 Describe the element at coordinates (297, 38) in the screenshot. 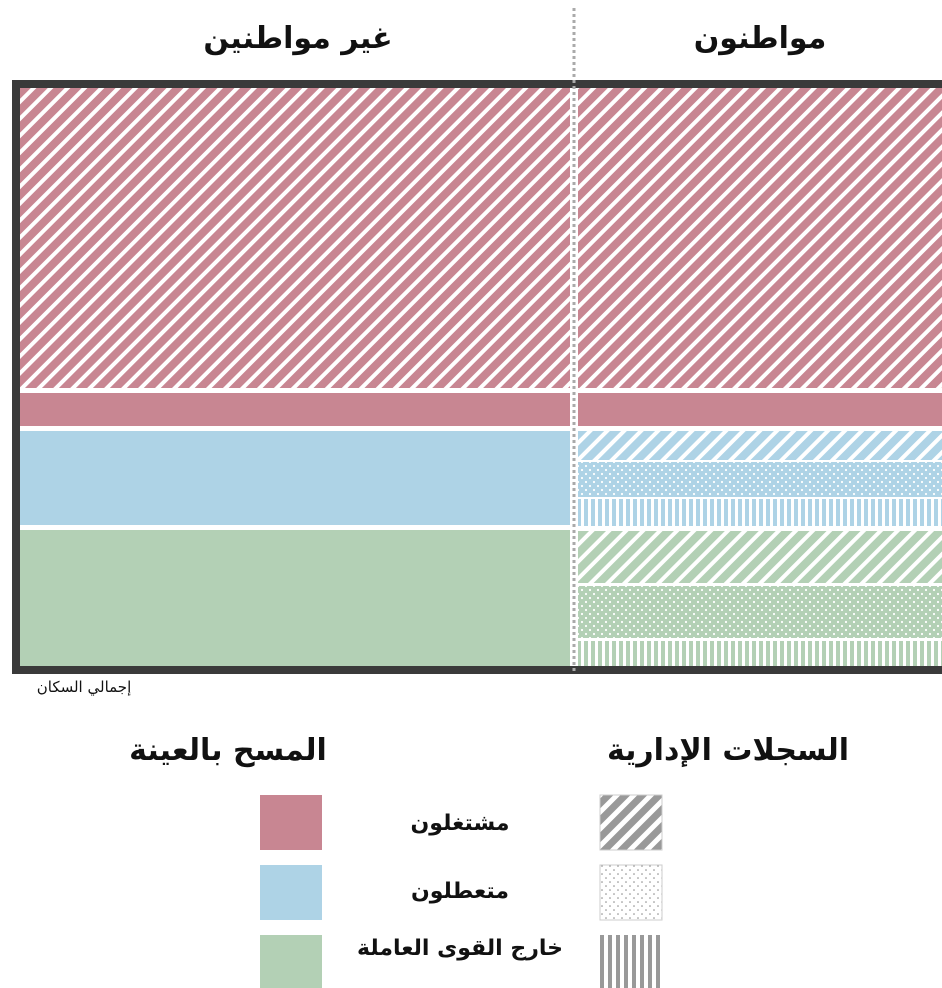

I see `header-non-citizens: غير مواطنين` at that location.